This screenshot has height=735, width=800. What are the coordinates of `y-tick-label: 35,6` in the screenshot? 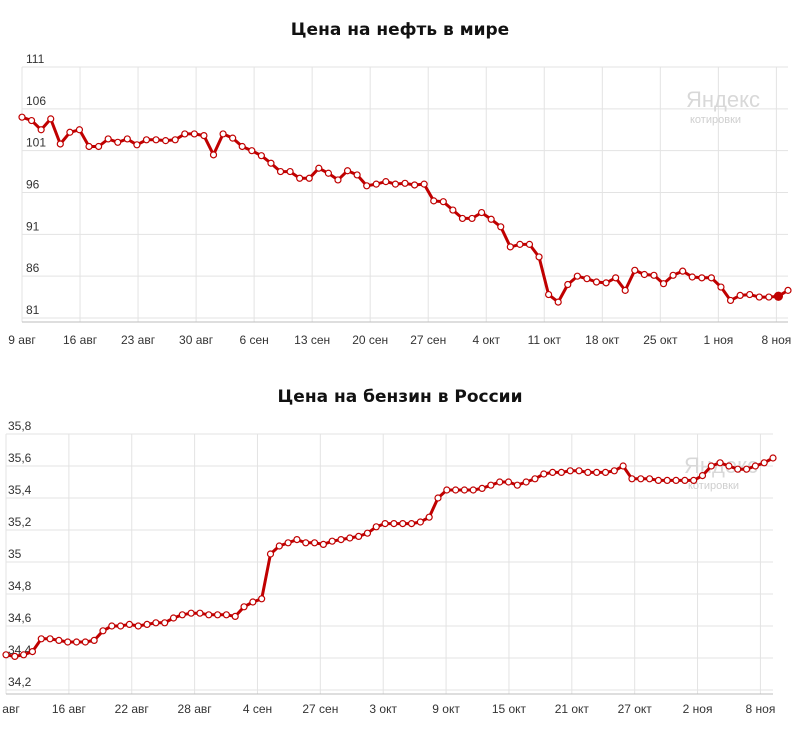 It's located at (20, 458).